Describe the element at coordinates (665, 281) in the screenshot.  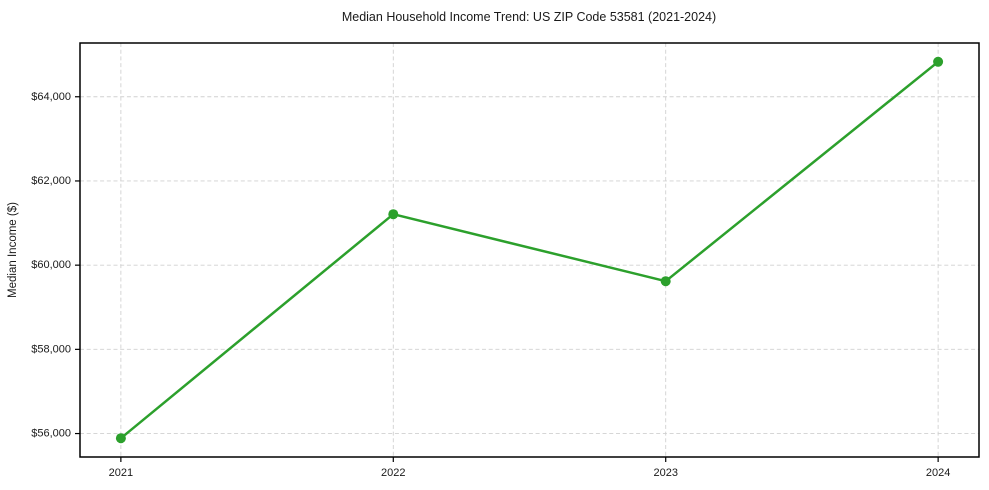
I see `data-point-2023` at that location.